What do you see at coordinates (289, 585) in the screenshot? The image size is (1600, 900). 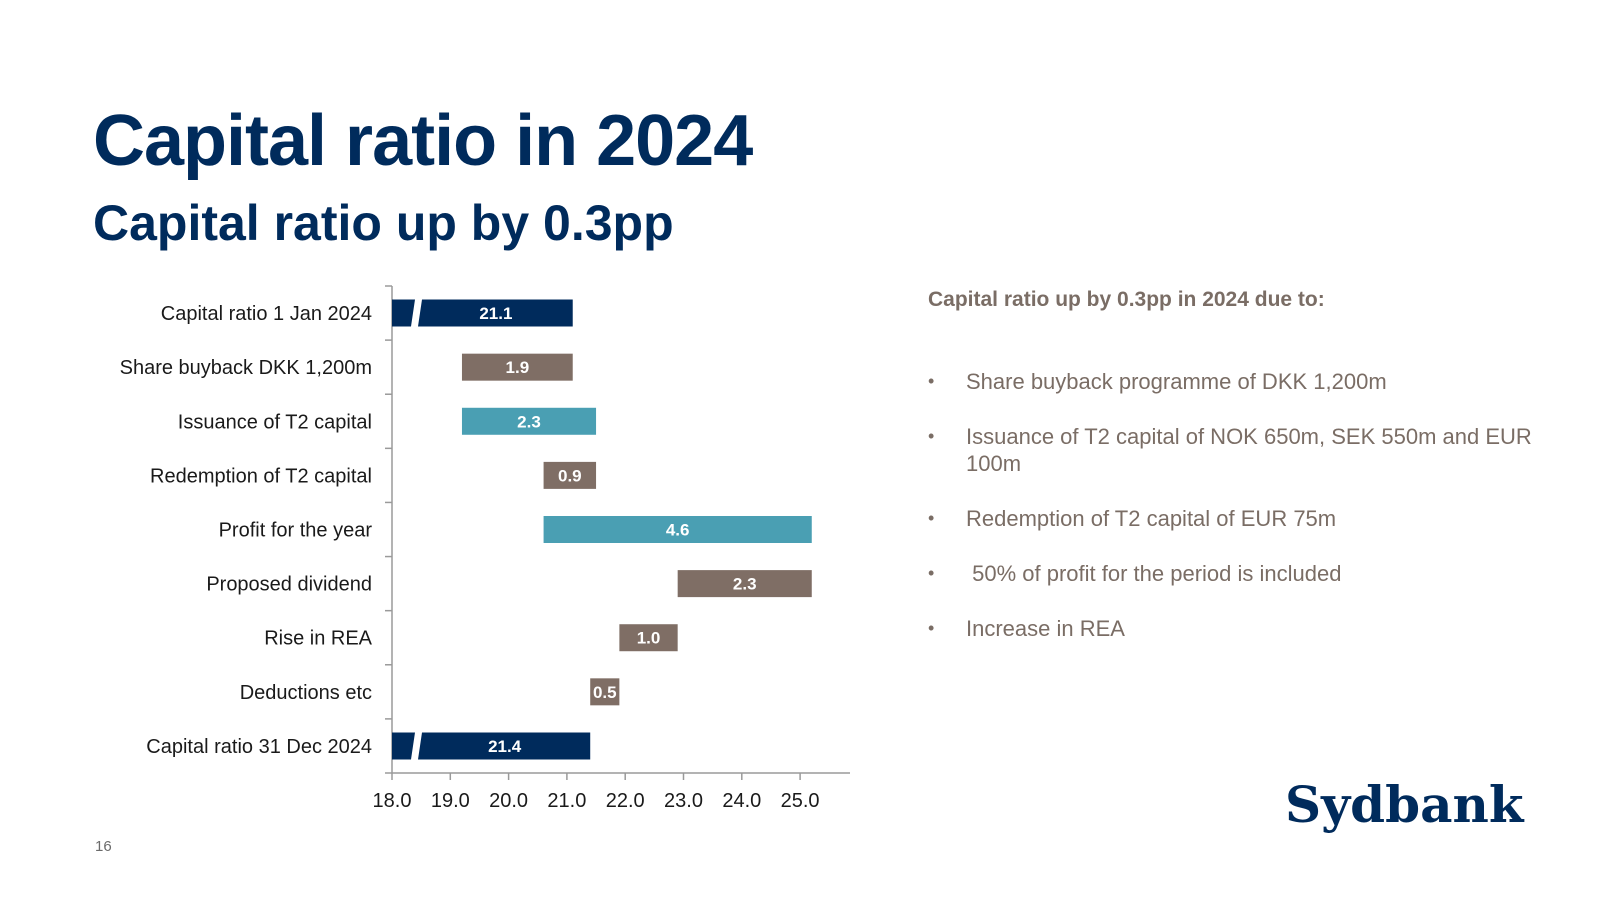 I see `category-label: Proposed dividend` at bounding box center [289, 585].